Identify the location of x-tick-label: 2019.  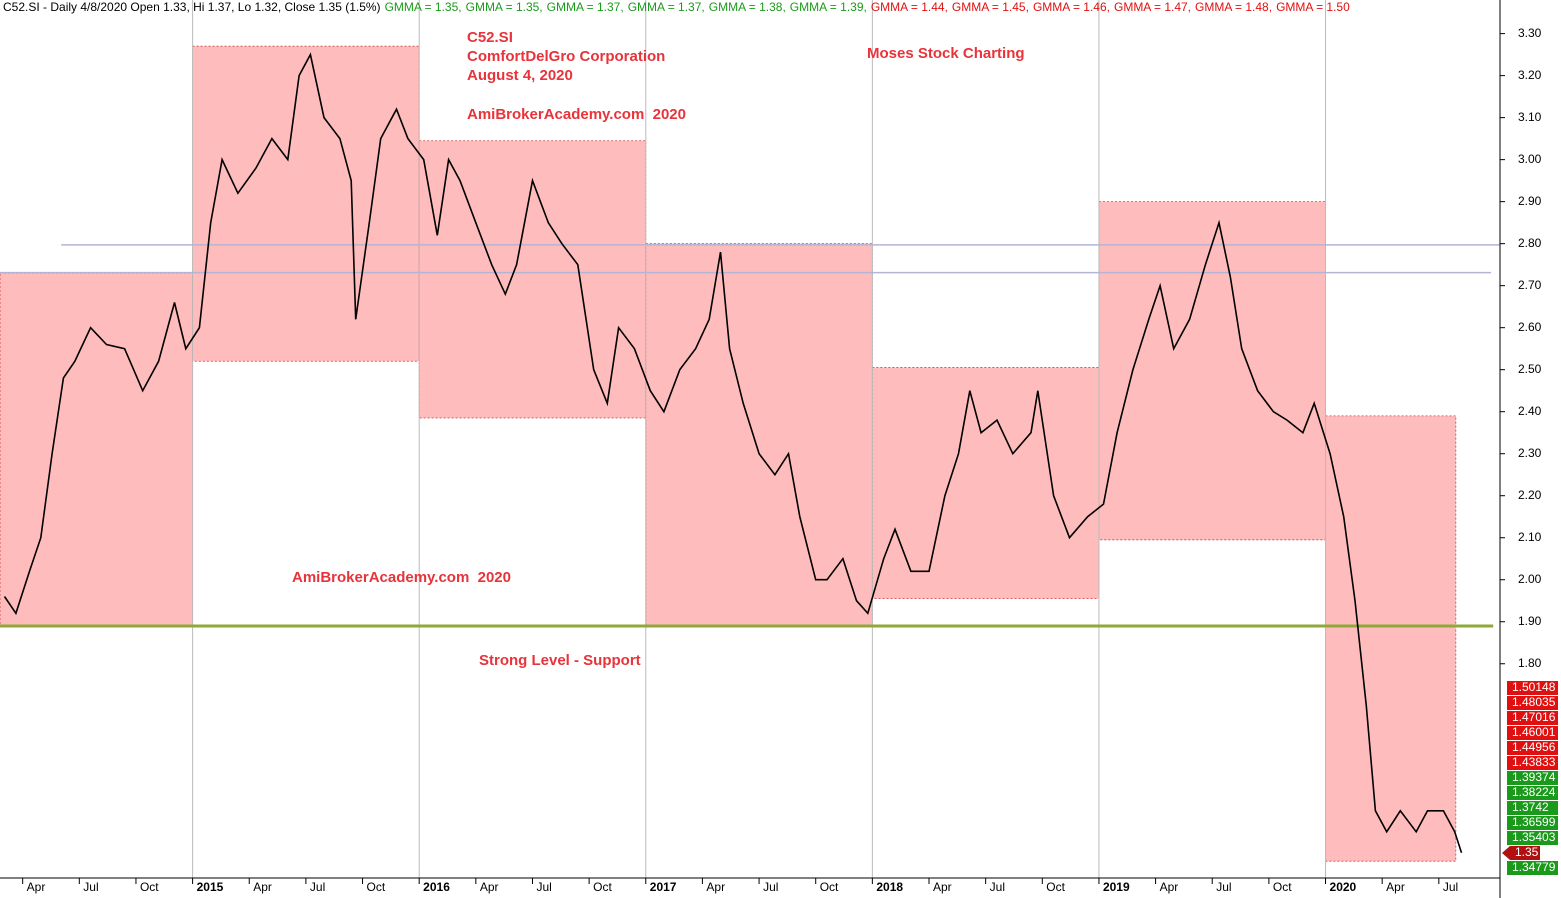
(1116, 887).